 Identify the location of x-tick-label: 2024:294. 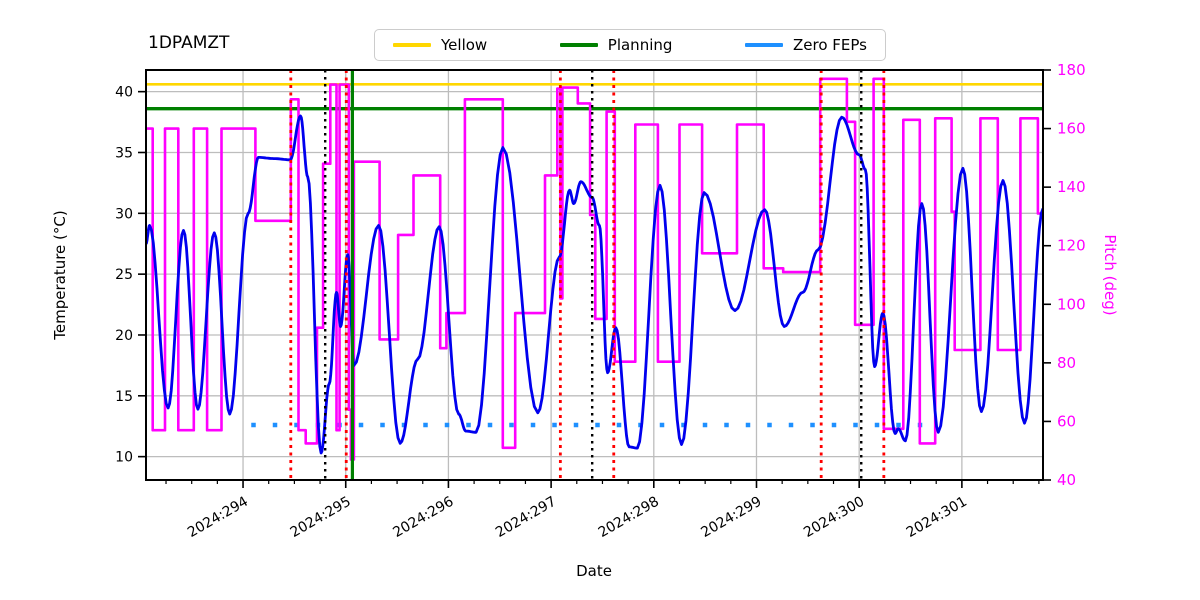
(218, 517).